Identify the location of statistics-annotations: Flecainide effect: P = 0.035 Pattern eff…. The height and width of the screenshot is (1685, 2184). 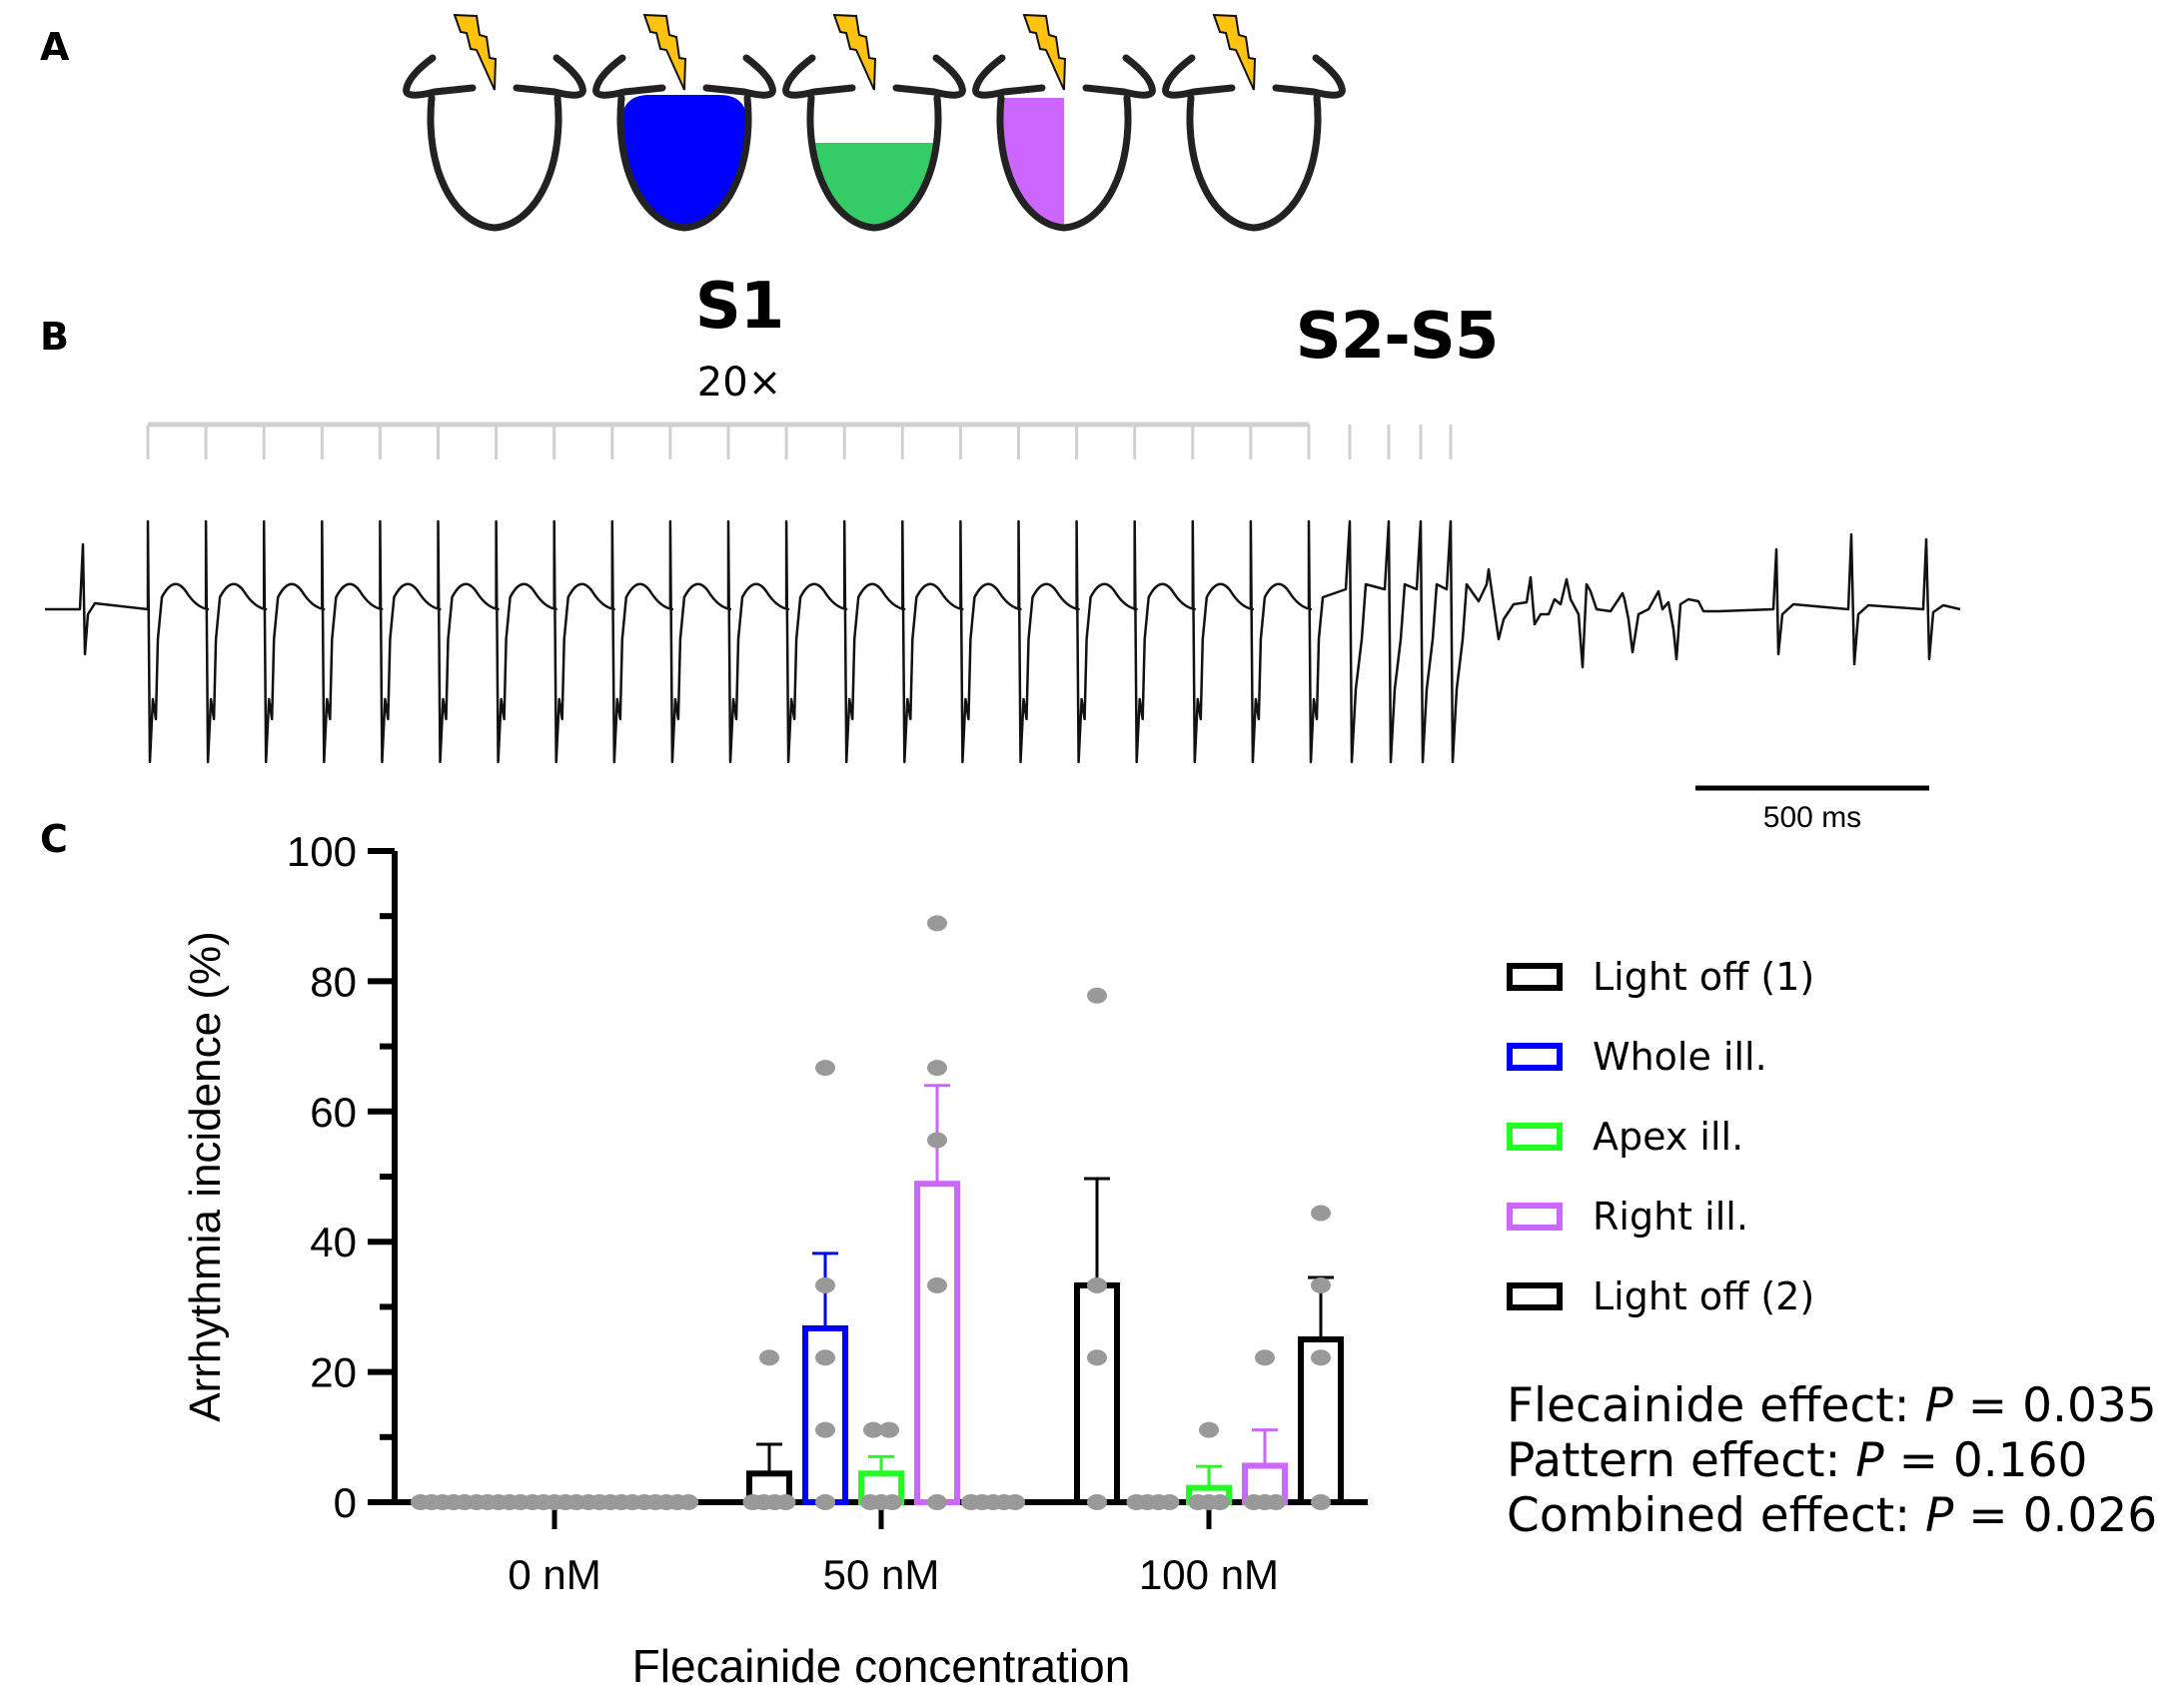
(1832, 1460).